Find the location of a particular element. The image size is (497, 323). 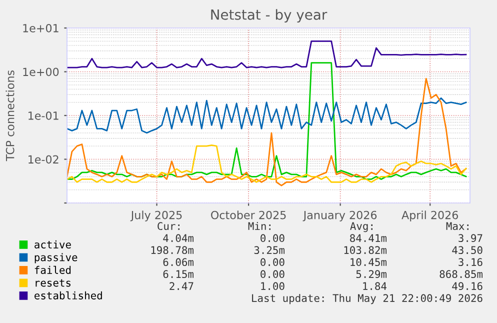

text: 868.85m is located at coordinates (461, 274).